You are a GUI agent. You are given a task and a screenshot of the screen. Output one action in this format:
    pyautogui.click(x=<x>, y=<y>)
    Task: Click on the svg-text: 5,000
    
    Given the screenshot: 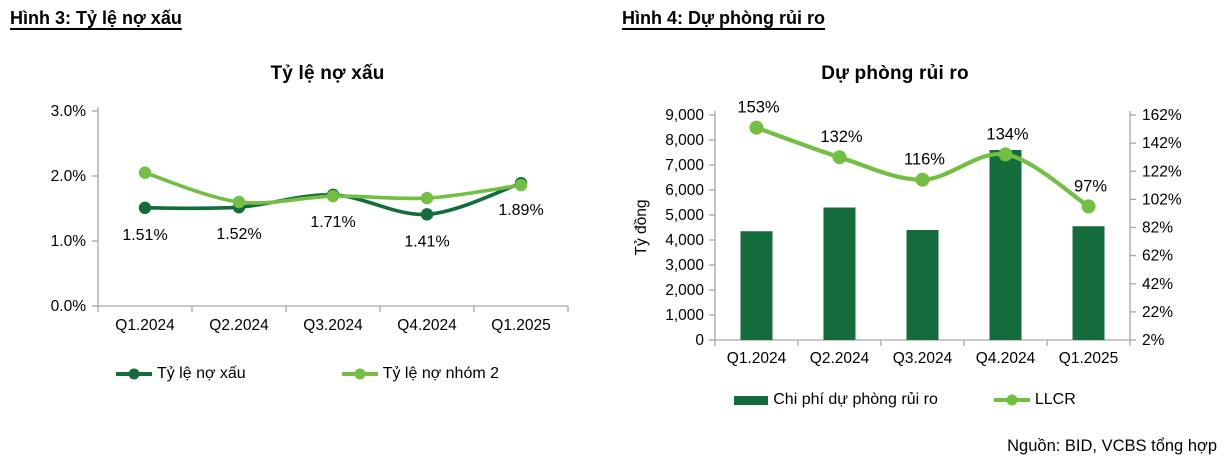 What is the action you would take?
    pyautogui.click(x=684, y=215)
    